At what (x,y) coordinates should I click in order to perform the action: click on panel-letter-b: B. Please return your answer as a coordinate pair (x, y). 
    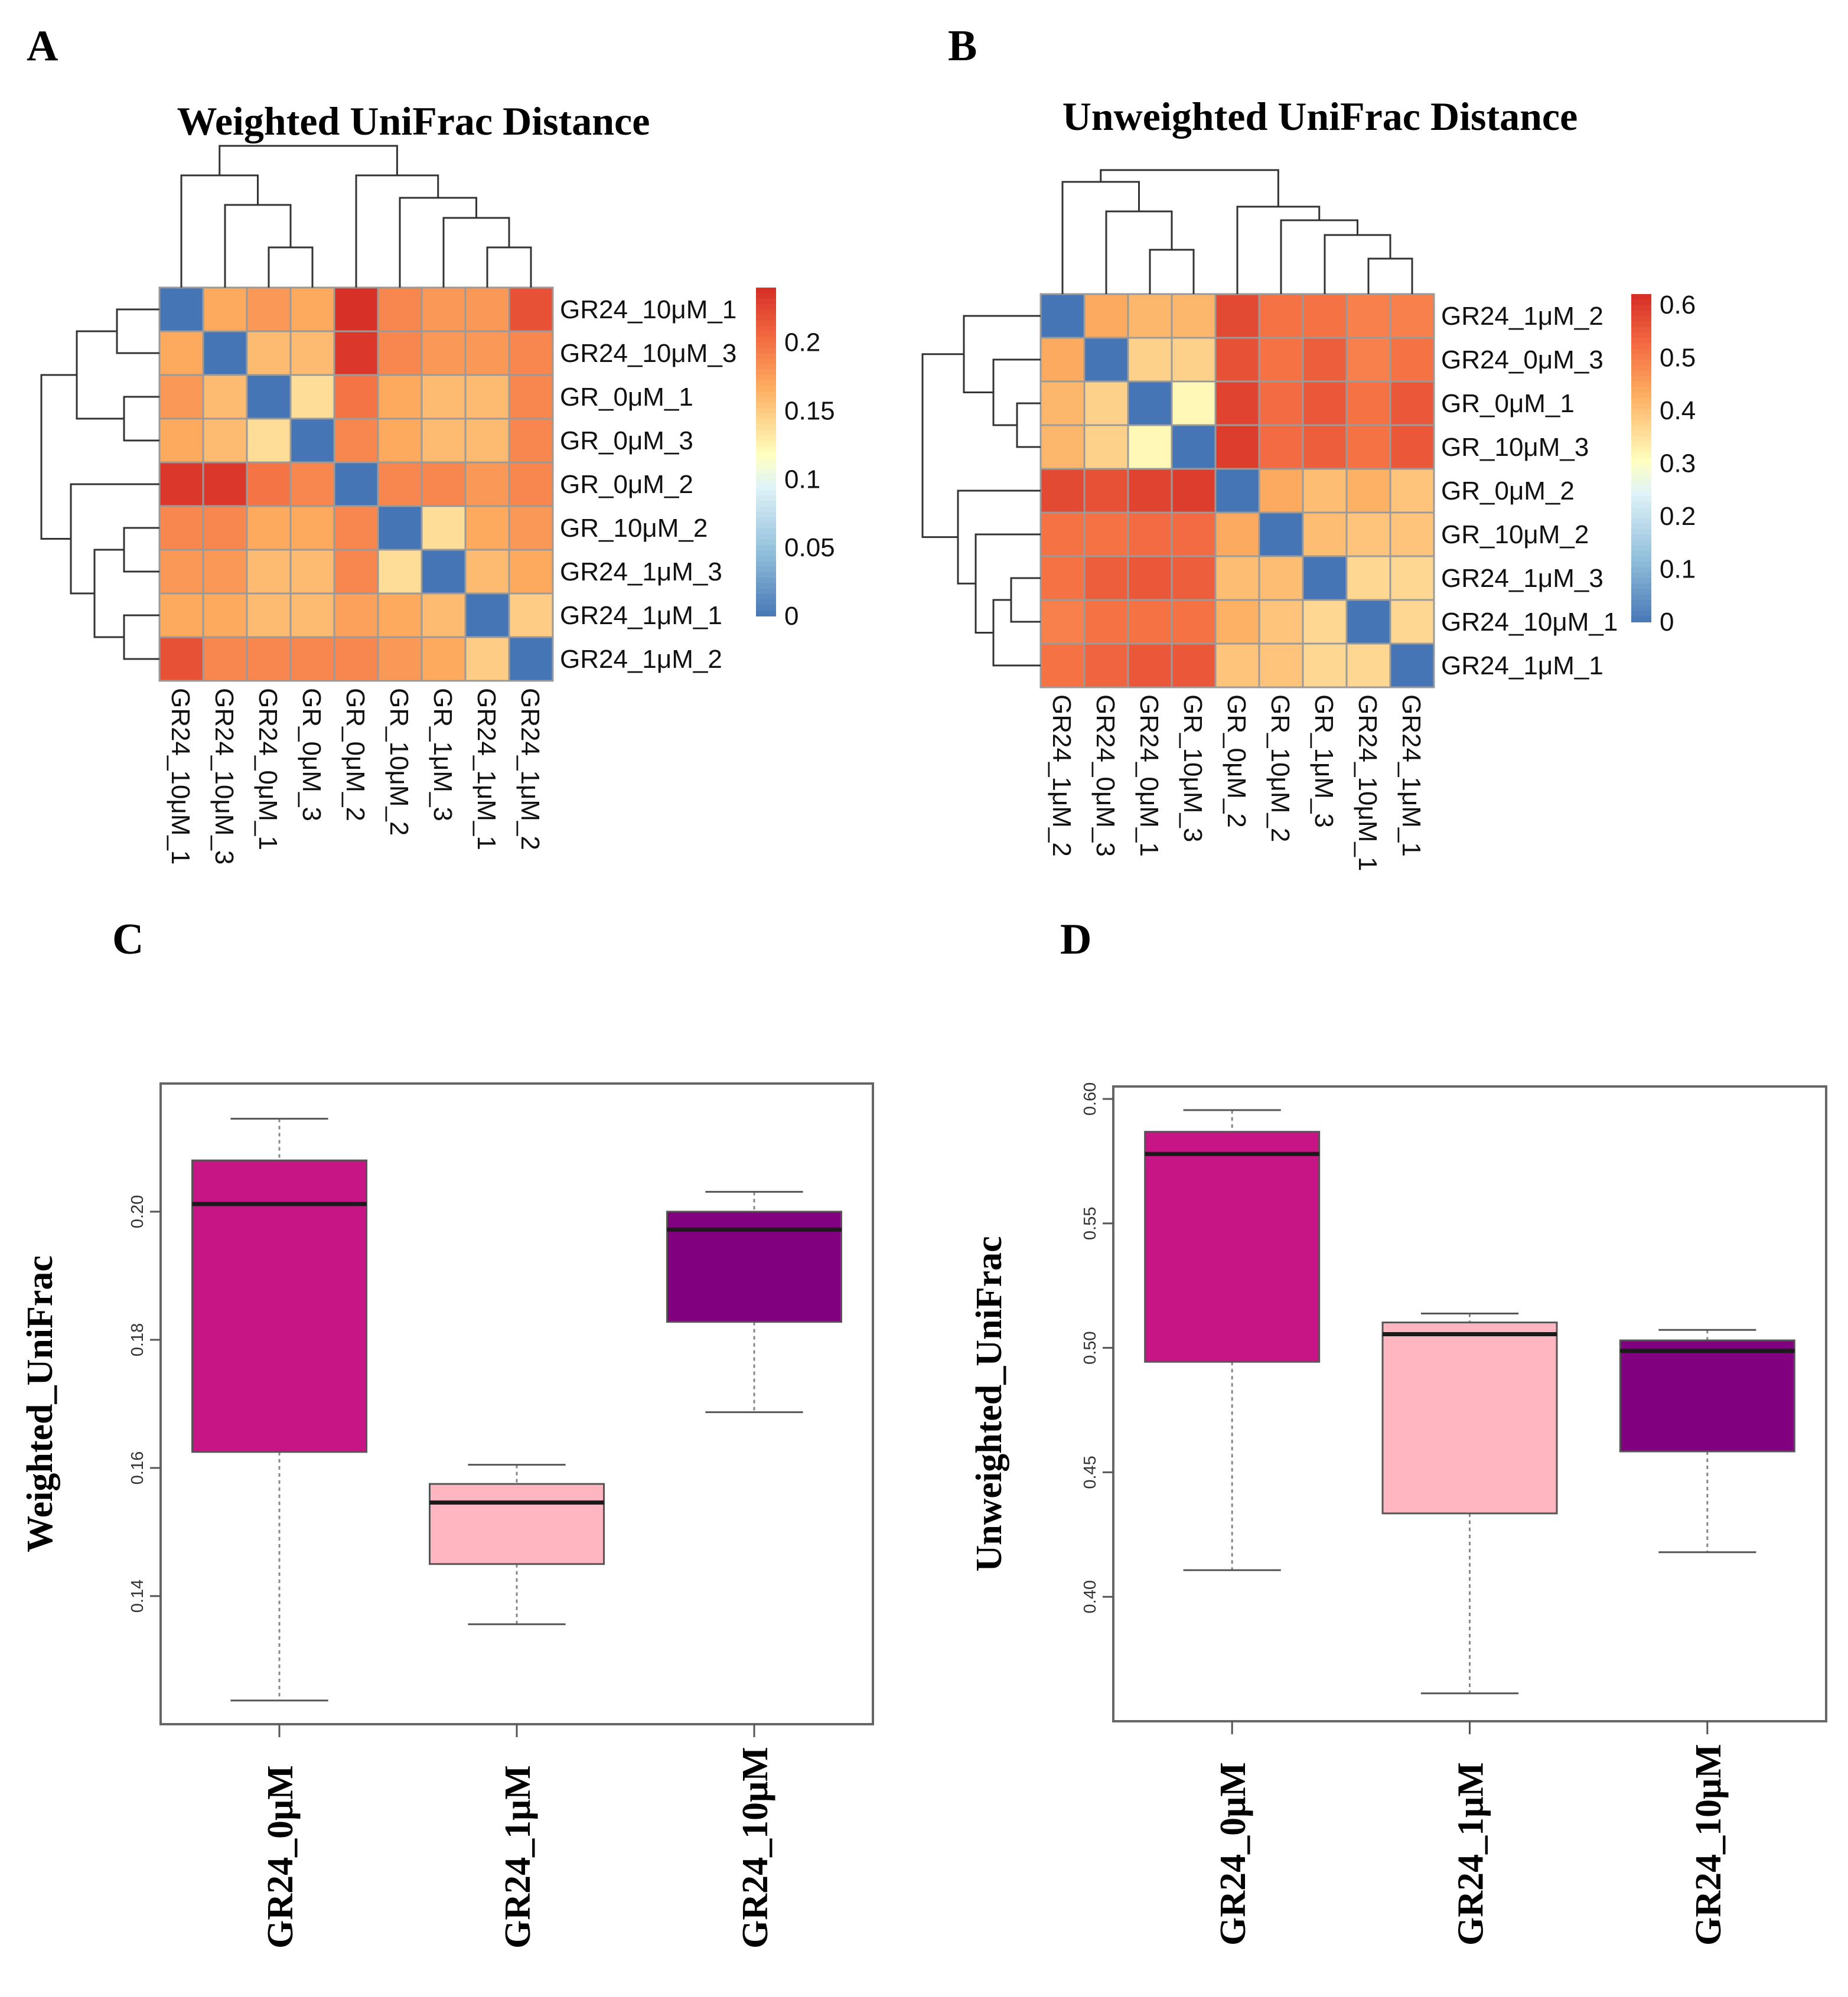
    Looking at the image, I should click on (963, 46).